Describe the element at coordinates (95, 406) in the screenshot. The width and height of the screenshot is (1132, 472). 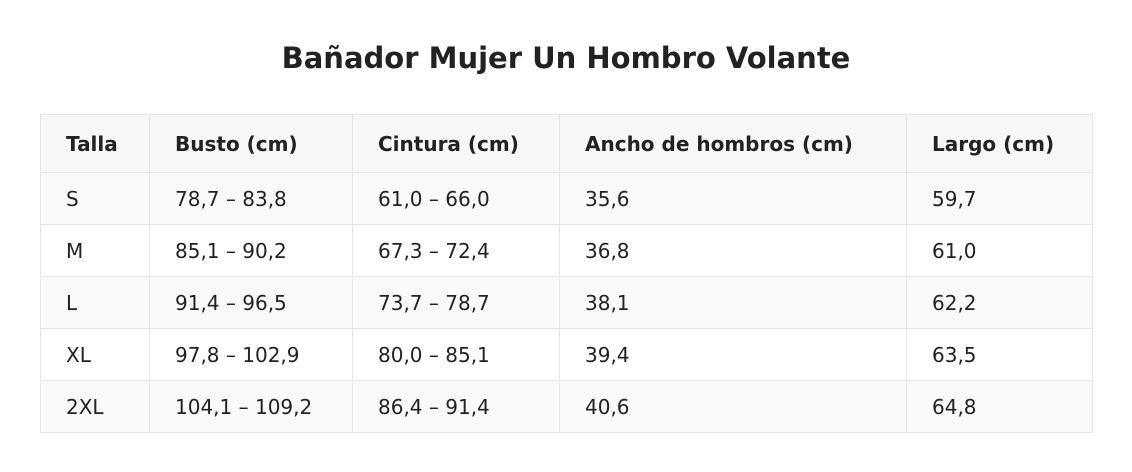
I see `cell-size: 2XL` at that location.